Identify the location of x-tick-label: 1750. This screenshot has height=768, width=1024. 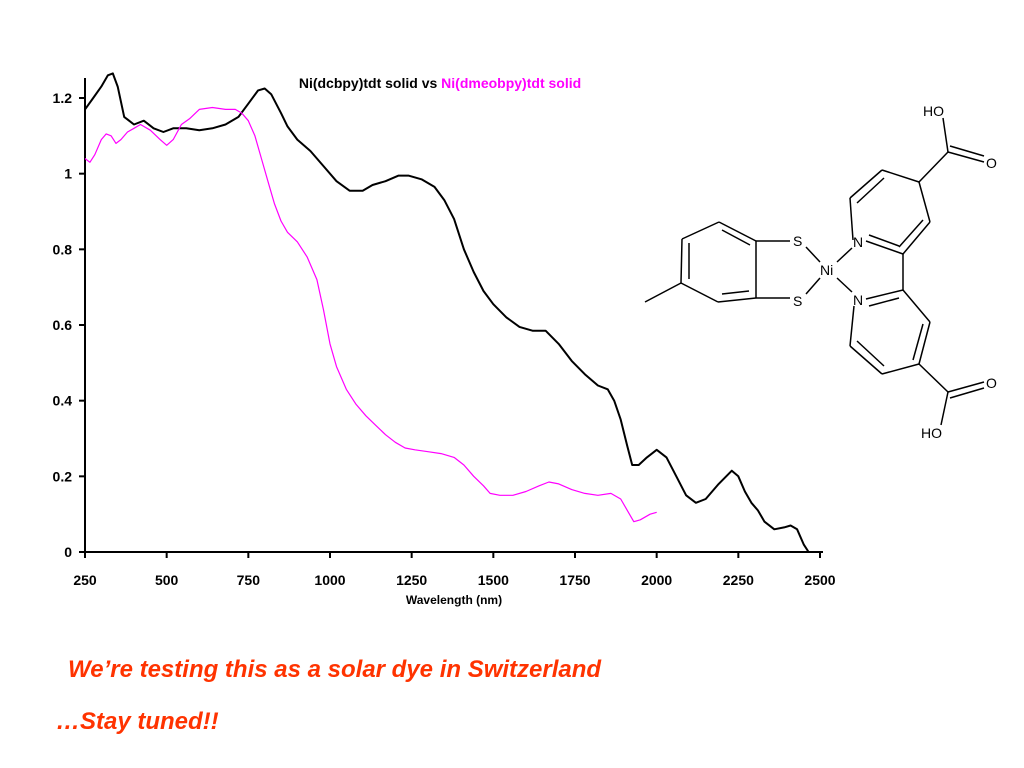
(574, 580).